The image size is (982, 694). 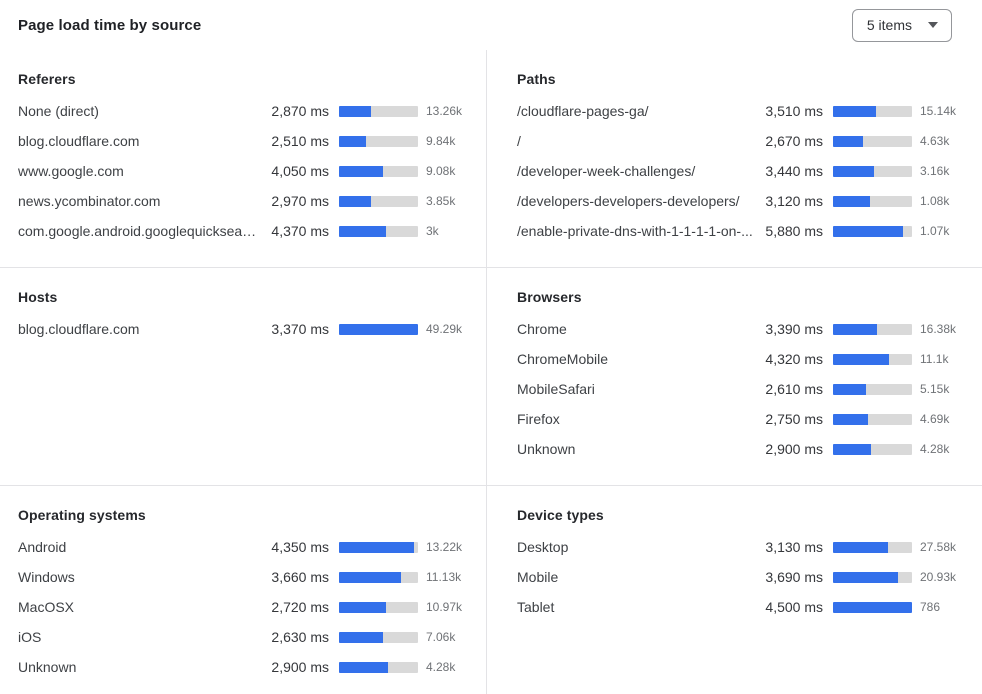 I want to click on metric-row: /developer-week-challenges/3,440 ms 3.16k, so click(x=744, y=171).